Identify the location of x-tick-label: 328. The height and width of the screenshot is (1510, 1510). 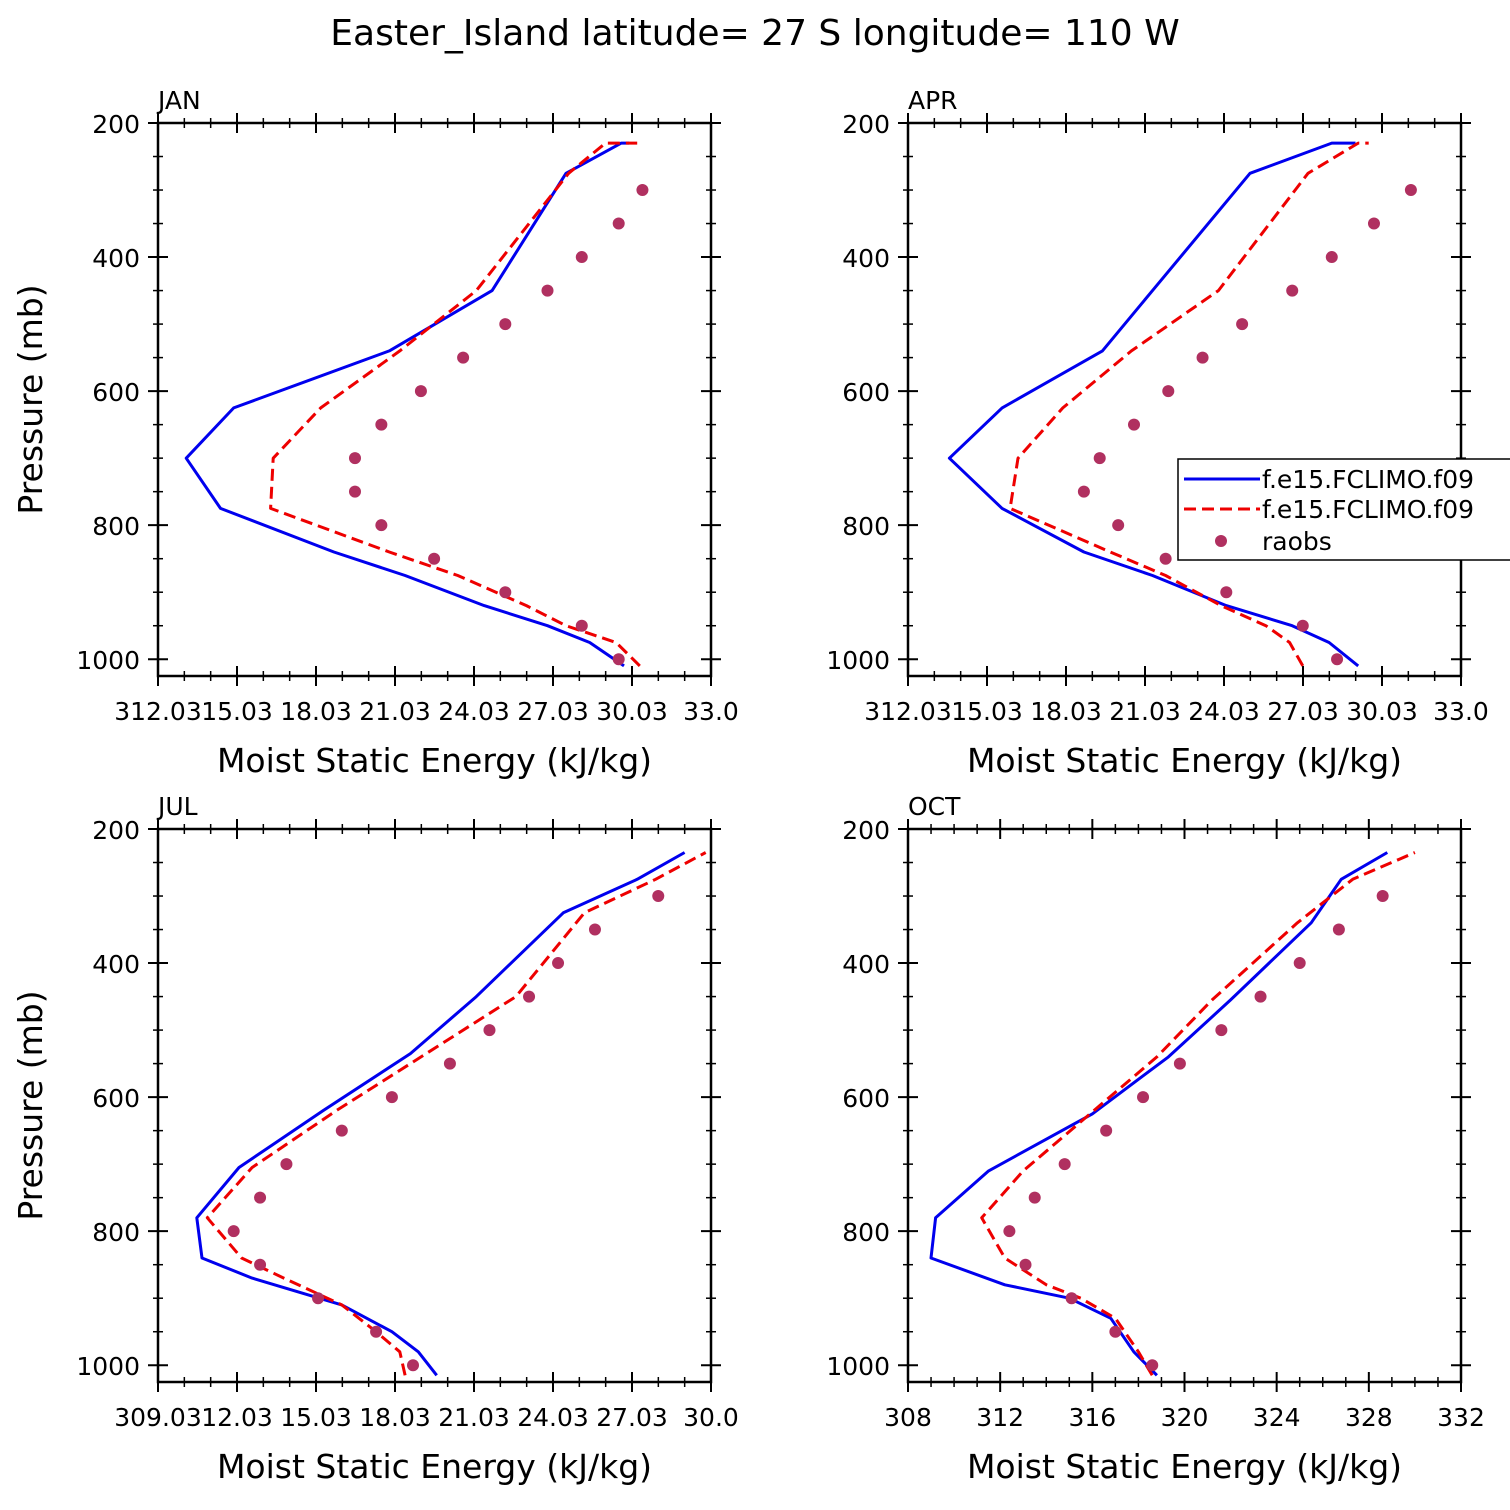
(1369, 1417).